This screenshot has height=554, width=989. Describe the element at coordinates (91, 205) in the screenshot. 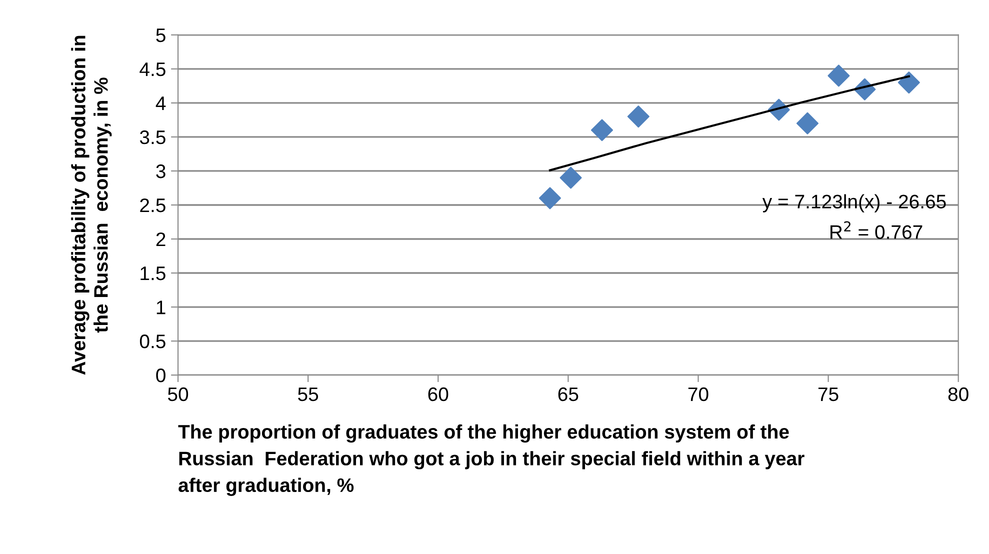

I see `y-axis-title: Average profitability of production in the Russian economy, in %` at that location.